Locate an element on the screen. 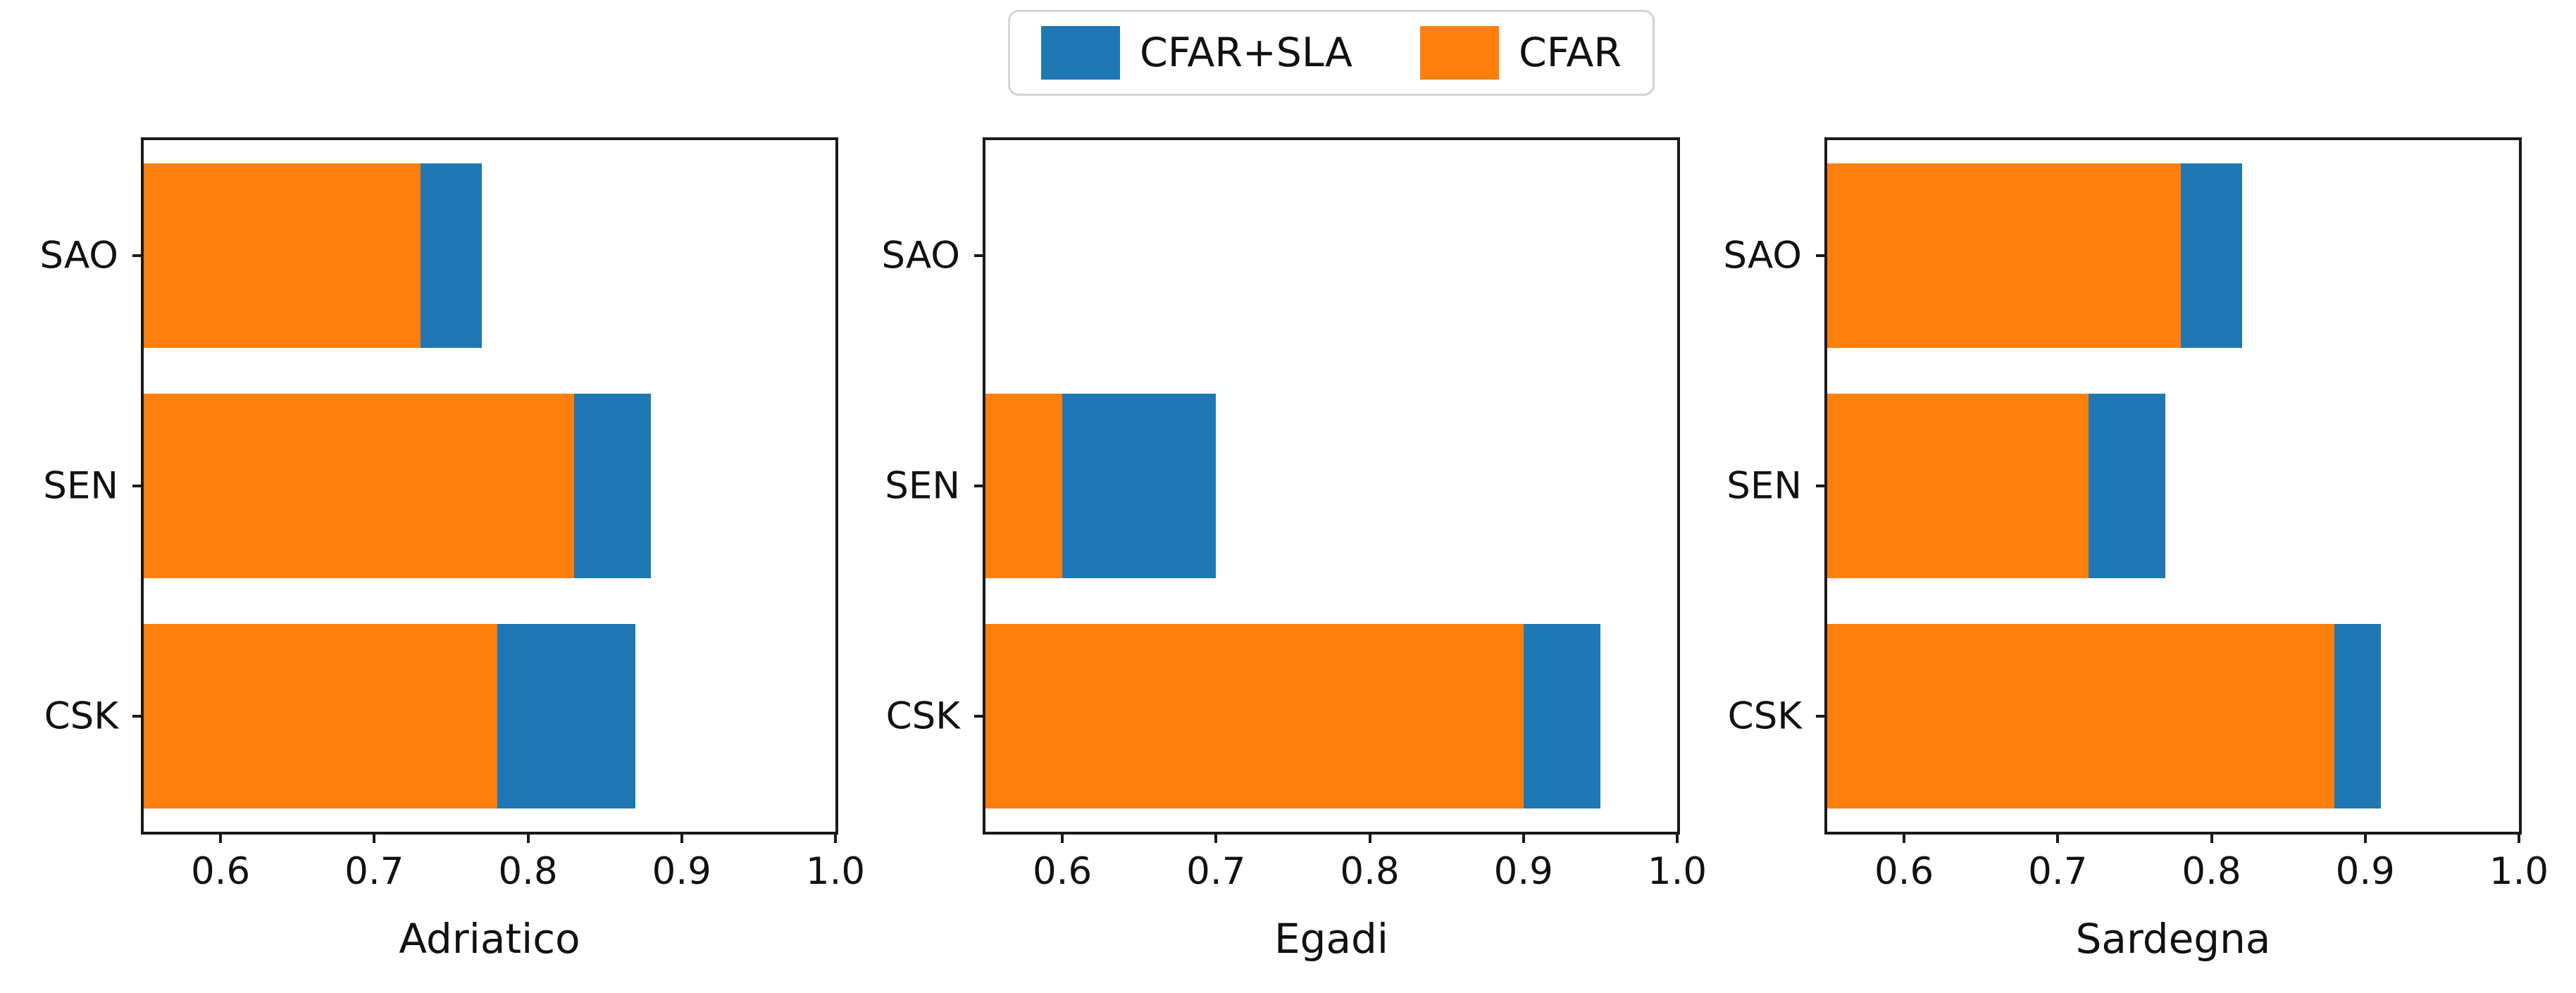 This screenshot has width=2576, height=993. legend-label-cfar-sla: CFAR+SLA is located at coordinates (1246, 52).